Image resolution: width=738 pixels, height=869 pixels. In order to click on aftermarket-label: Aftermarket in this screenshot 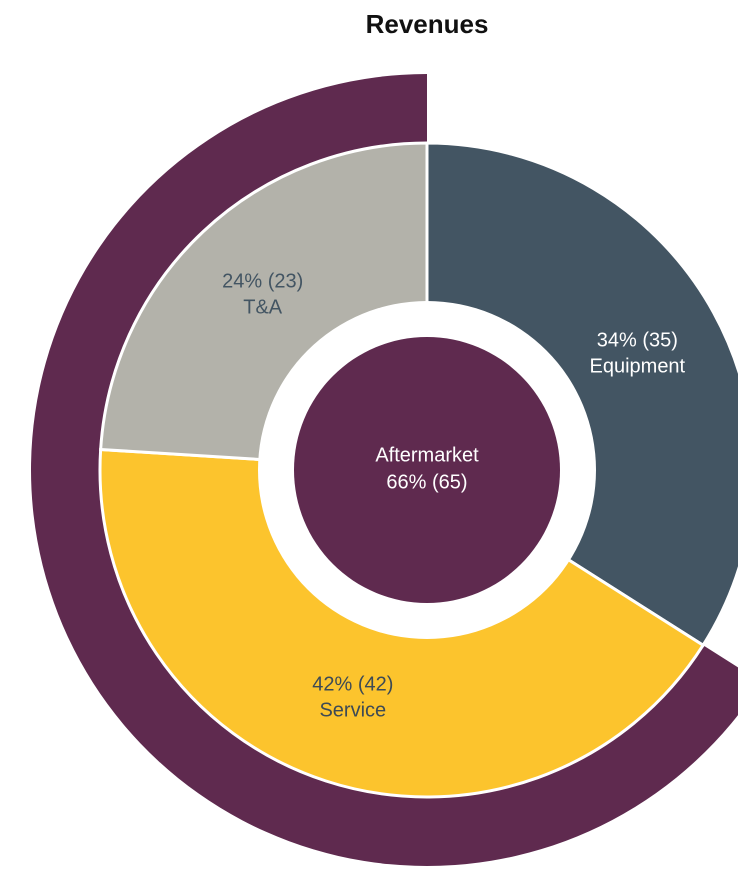, I will do `click(427, 455)`.